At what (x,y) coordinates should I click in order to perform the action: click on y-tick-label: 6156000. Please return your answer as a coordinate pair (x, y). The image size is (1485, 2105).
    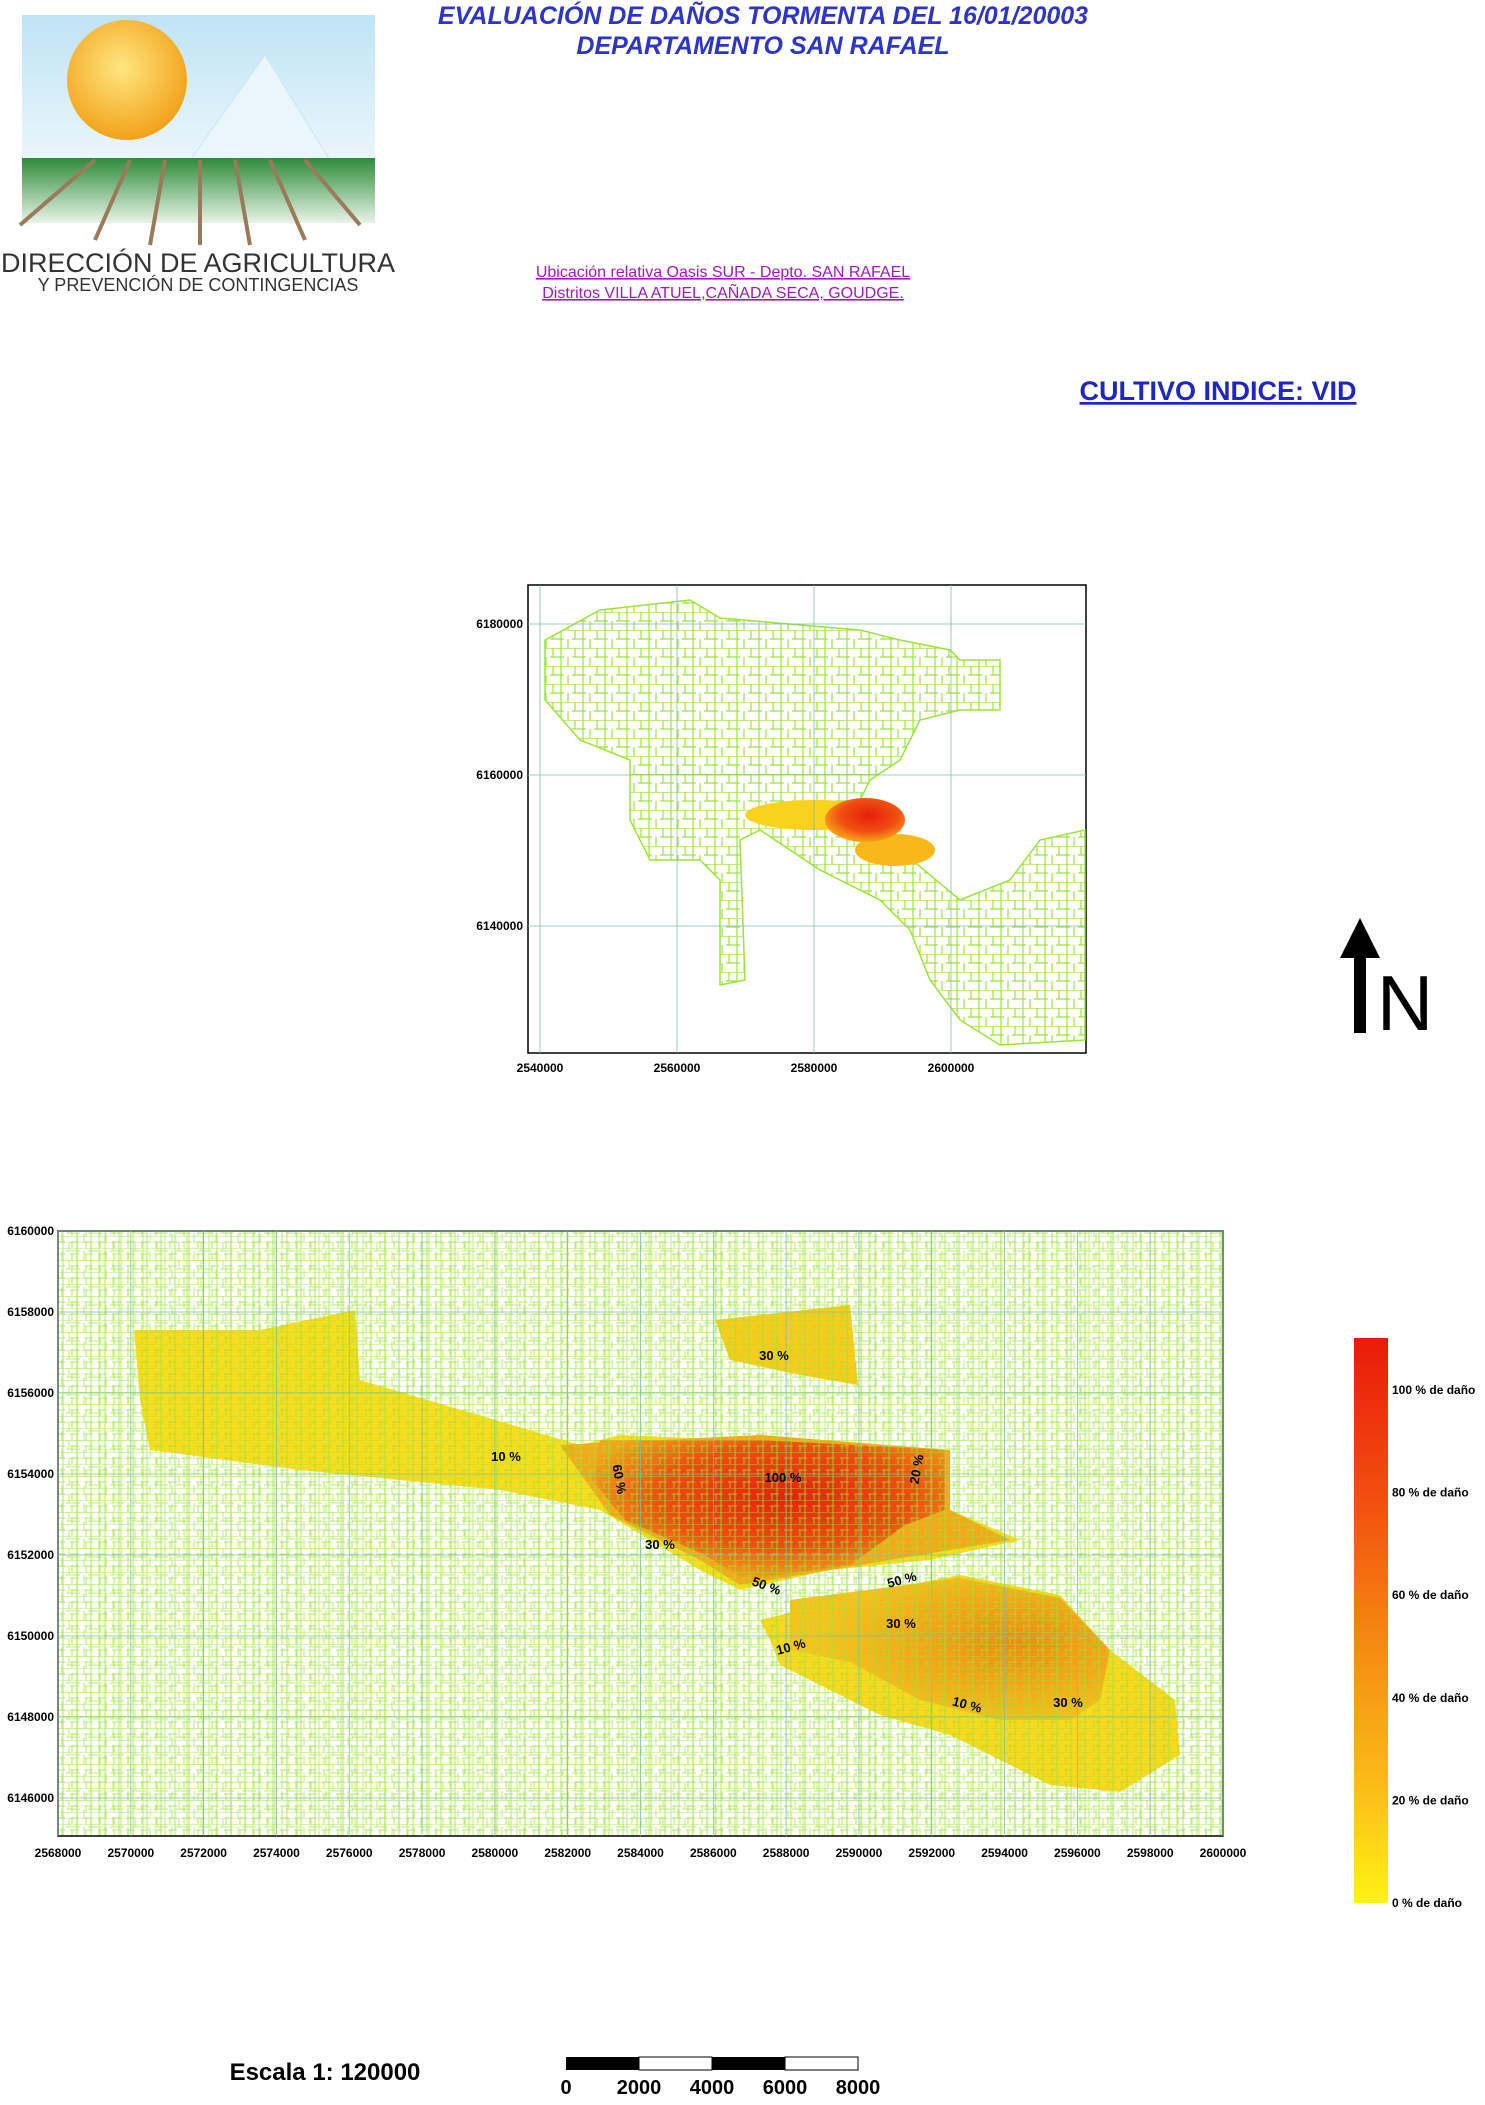
    Looking at the image, I should click on (30, 1393).